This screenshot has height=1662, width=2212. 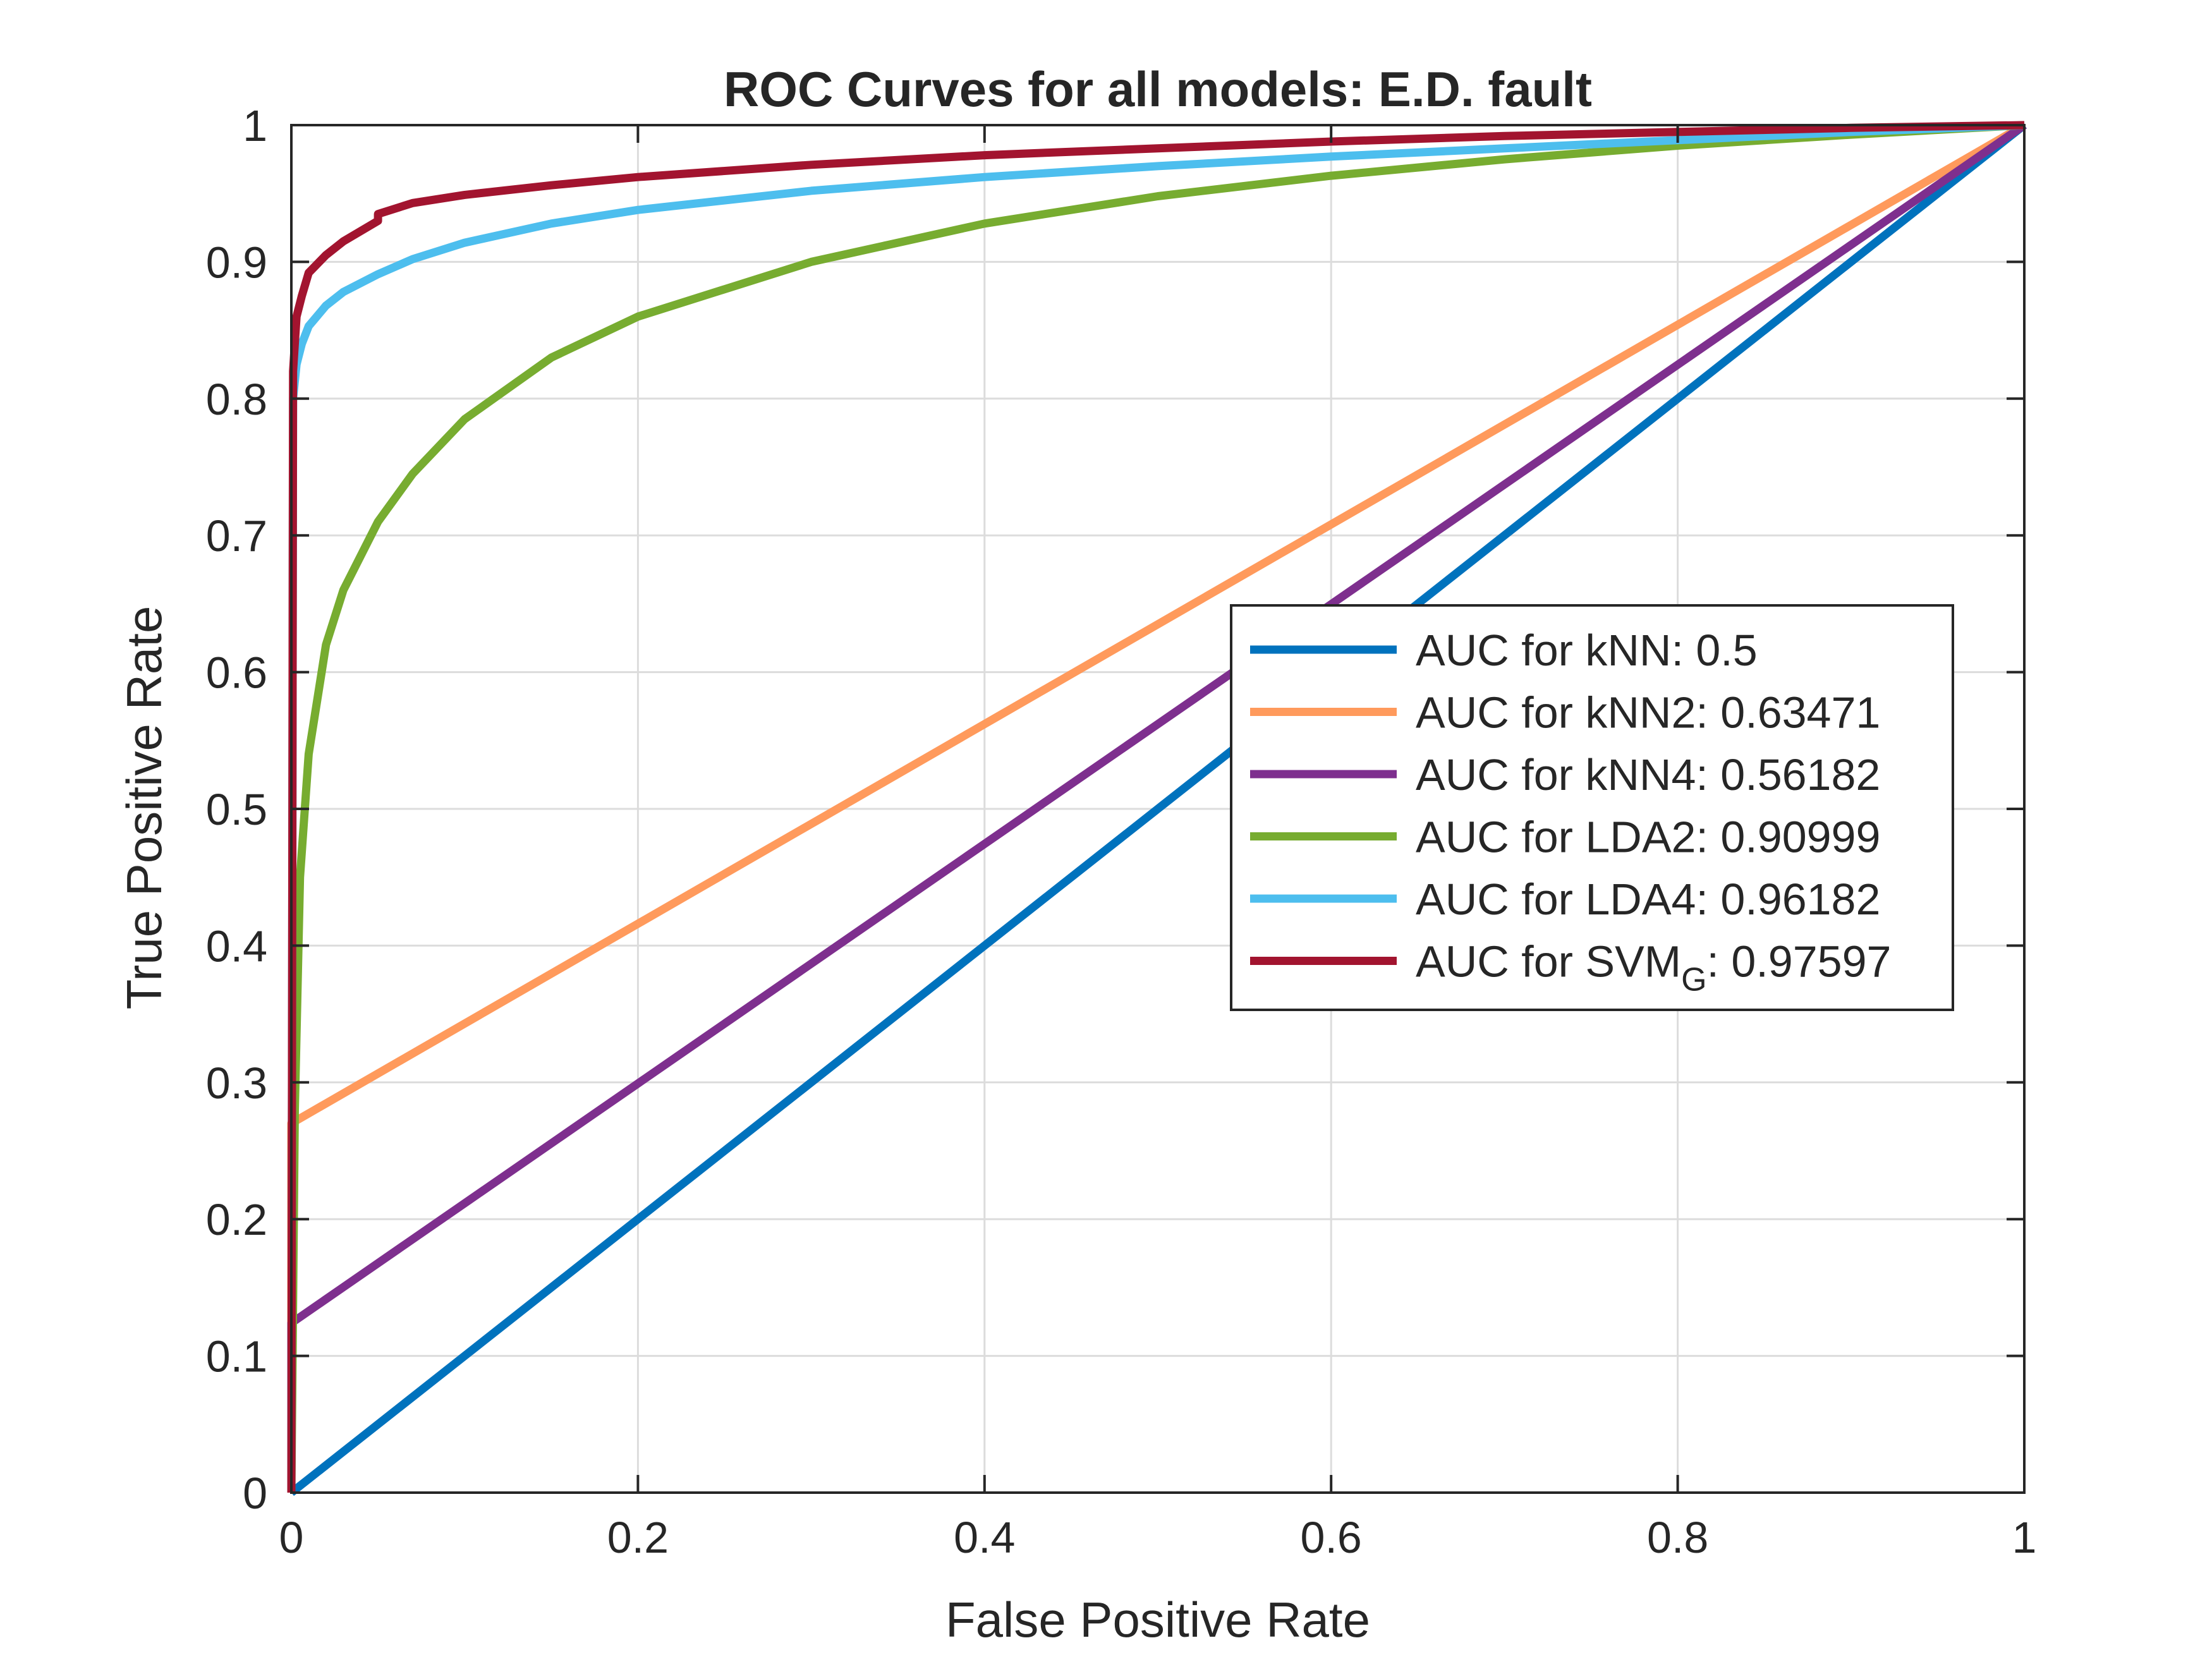 I want to click on y-axis-label: True Positive Rate, so click(x=144, y=808).